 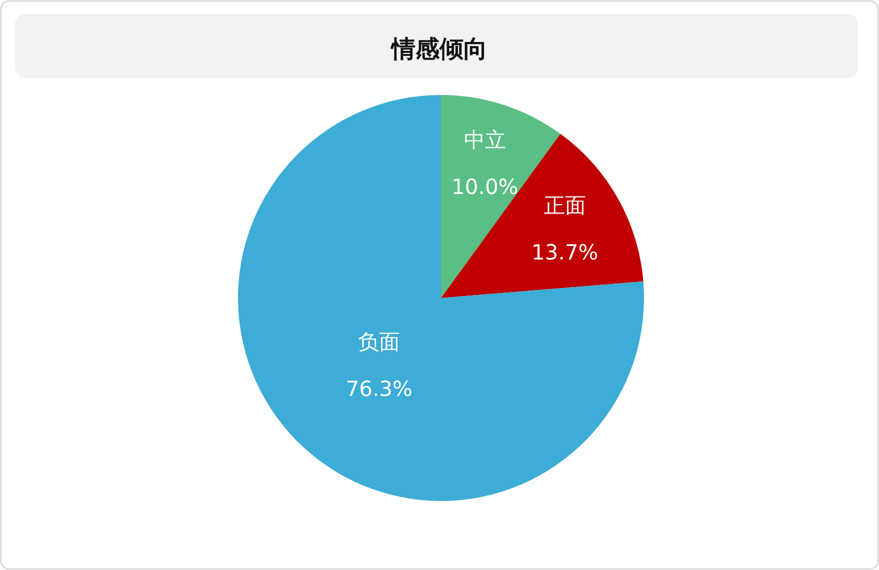 I want to click on chart-title: 情感倾向, so click(x=439, y=49).